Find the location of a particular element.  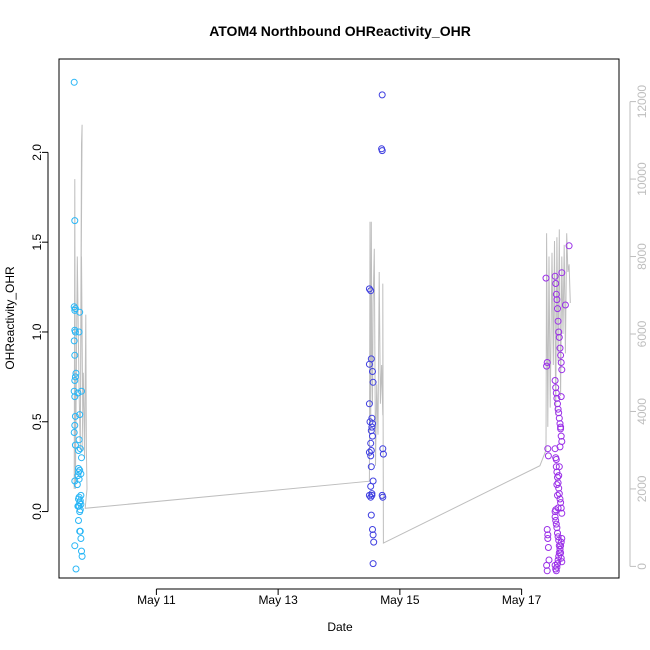

y-tick-label: 1.5 is located at coordinates (37, 242).